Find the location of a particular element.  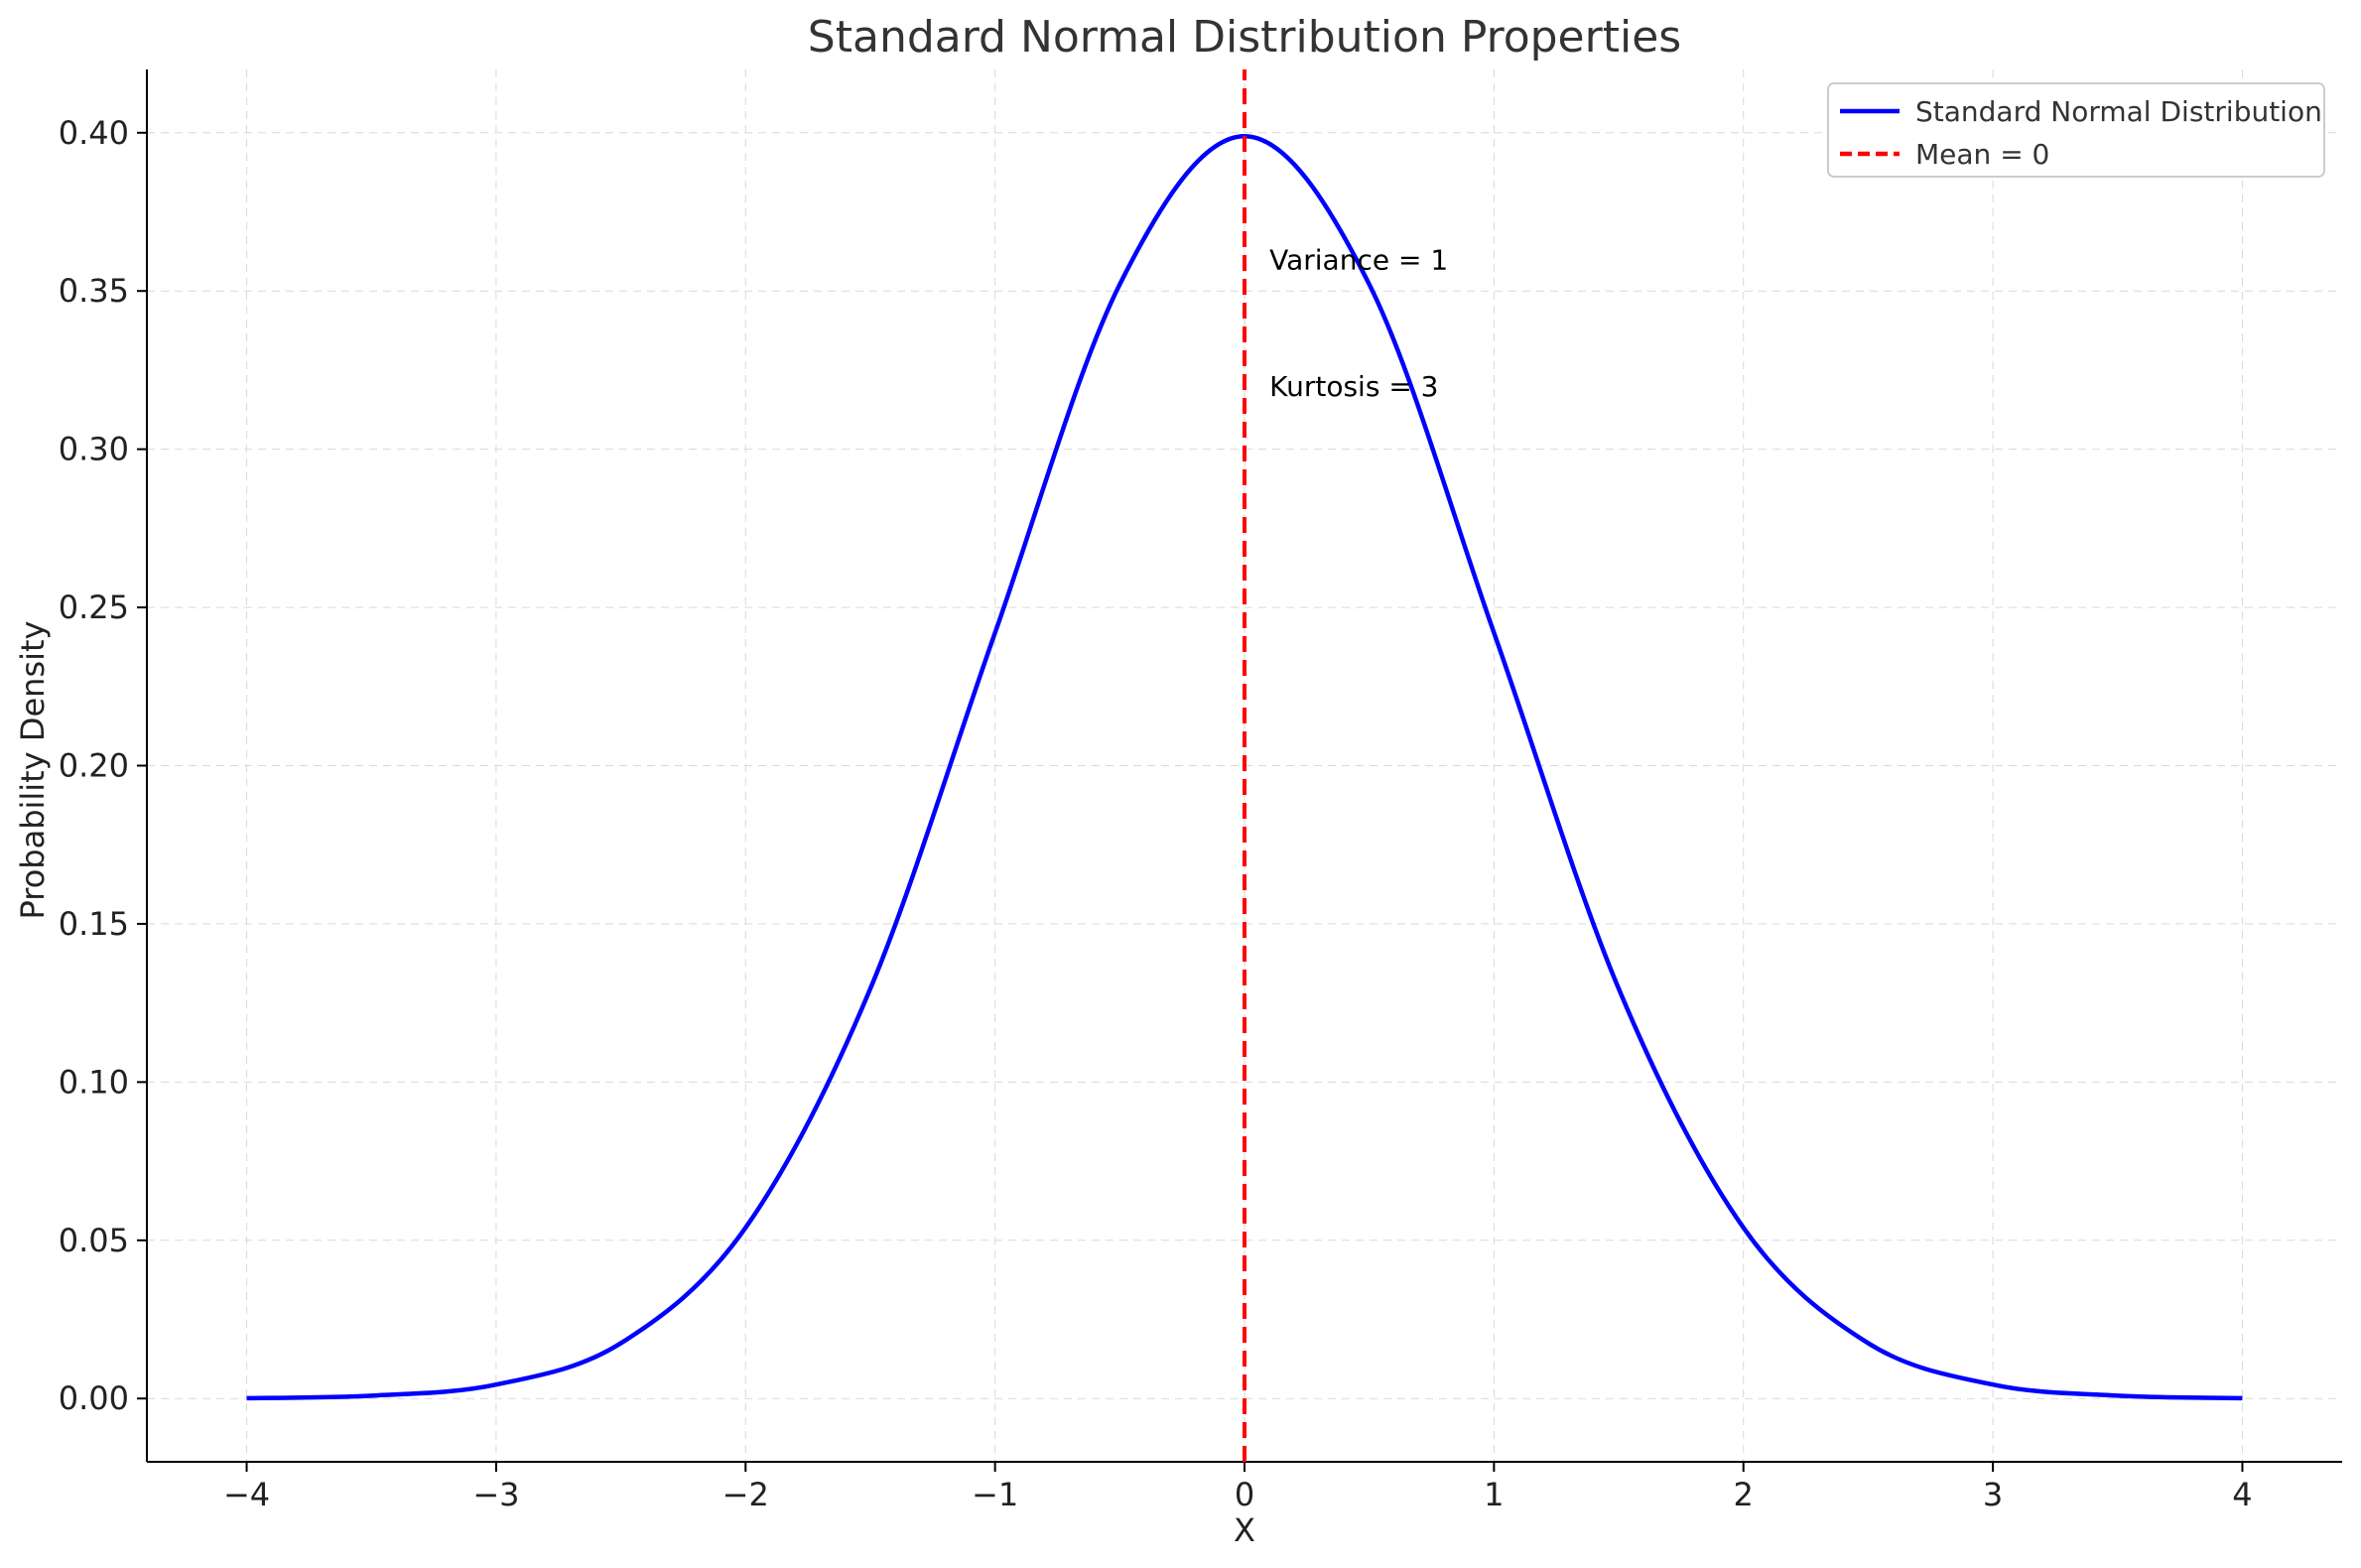

x-tick-label: −3 is located at coordinates (496, 1494).